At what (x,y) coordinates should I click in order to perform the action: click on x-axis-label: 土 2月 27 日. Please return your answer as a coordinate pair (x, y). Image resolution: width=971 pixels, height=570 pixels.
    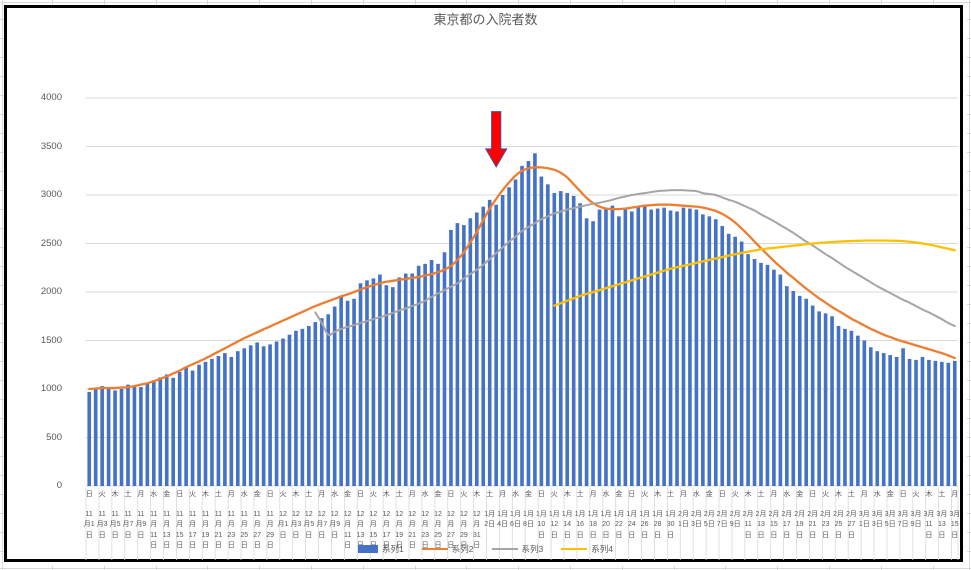
    Looking at the image, I should click on (851, 515).